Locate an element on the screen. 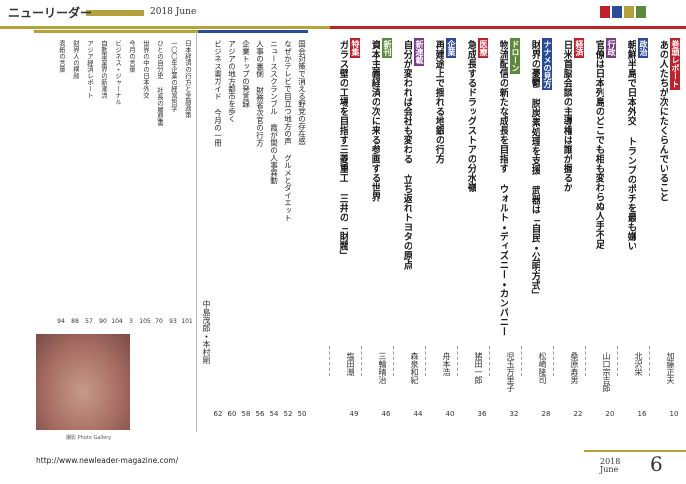  website-url: http://www.newleader-magazine.com/ is located at coordinates (107, 460).